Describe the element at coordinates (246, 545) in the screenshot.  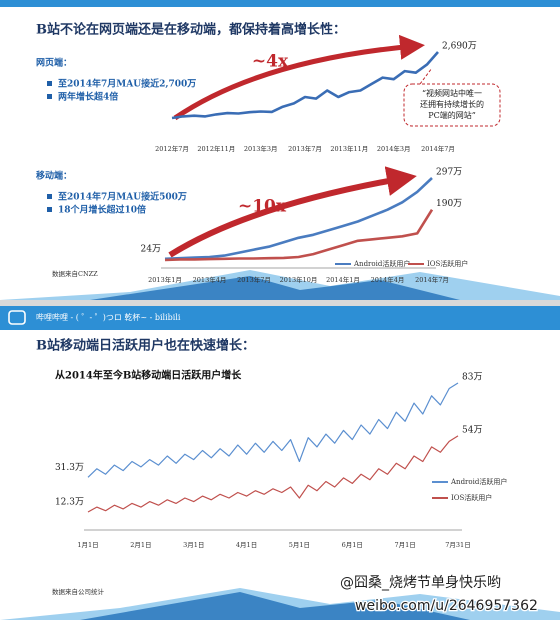
I see `x-tick-label: 4月1日` at that location.